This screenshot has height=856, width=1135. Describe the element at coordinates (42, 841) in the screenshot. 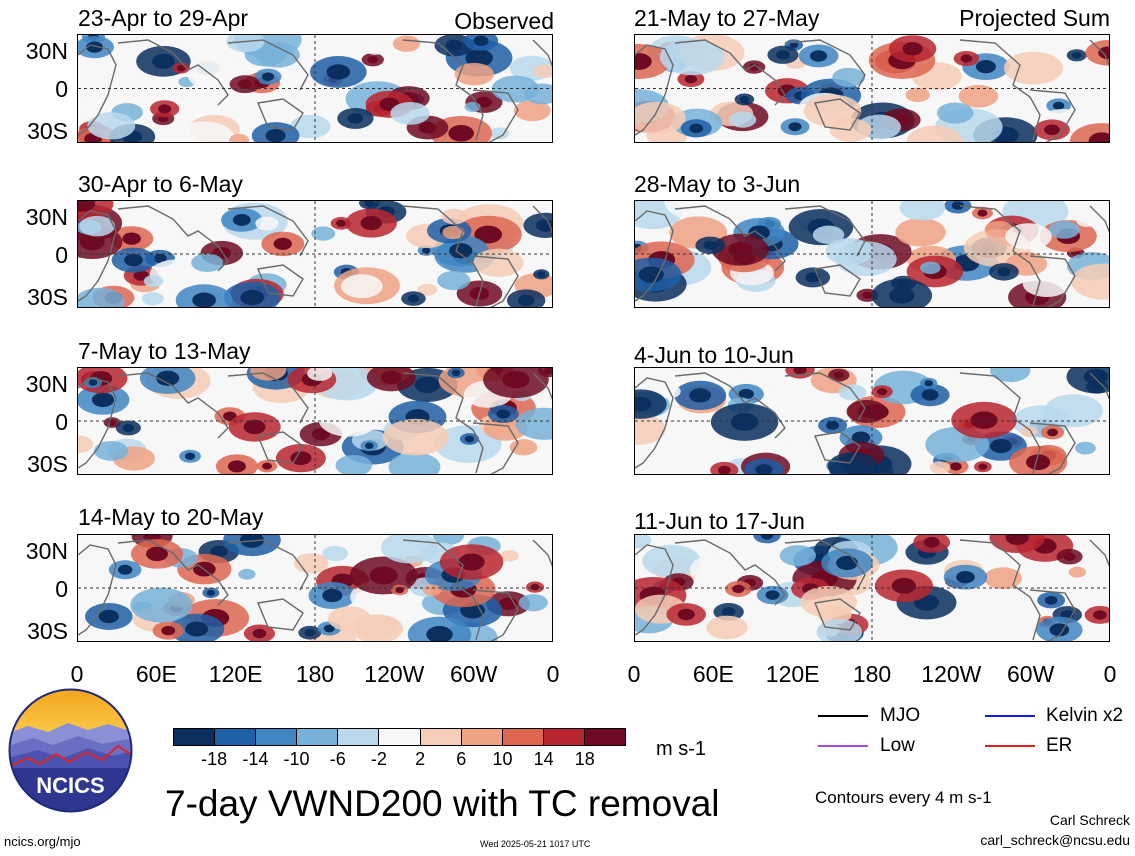

I see `website-link: ncics.org/mjo` at that location.